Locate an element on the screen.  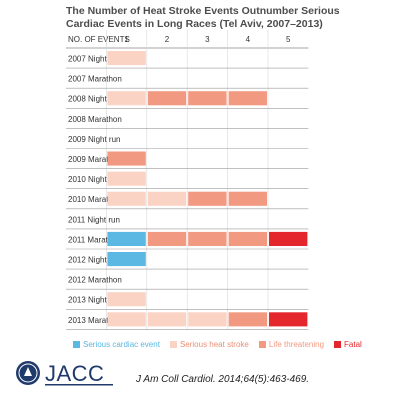
legend-item-heat: Serious heat stroke is located at coordinates (209, 344).